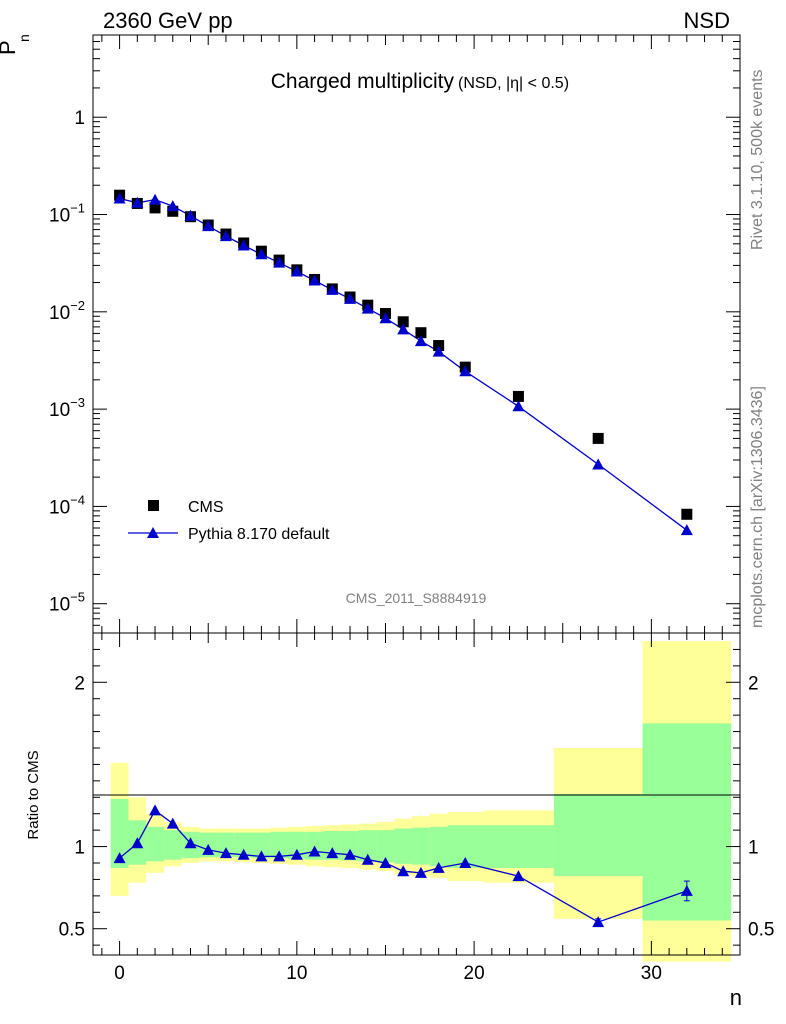  What do you see at coordinates (67, 505) in the screenshot?
I see `top-y-tick-label: 10⁻⁴` at bounding box center [67, 505].